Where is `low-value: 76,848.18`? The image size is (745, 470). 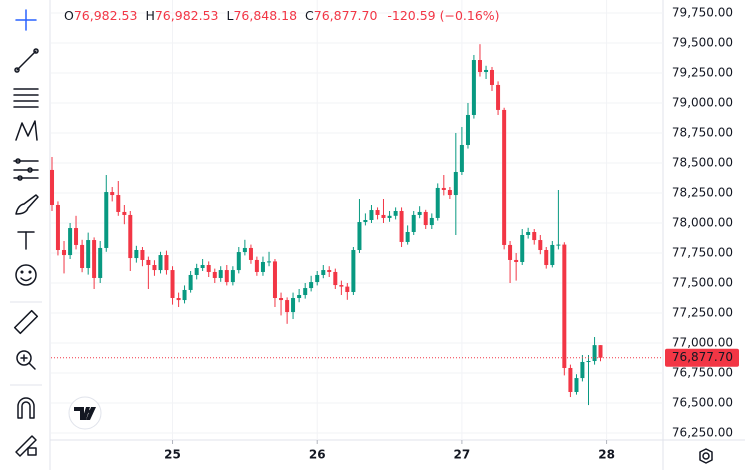 low-value: 76,848.18 is located at coordinates (265, 15).